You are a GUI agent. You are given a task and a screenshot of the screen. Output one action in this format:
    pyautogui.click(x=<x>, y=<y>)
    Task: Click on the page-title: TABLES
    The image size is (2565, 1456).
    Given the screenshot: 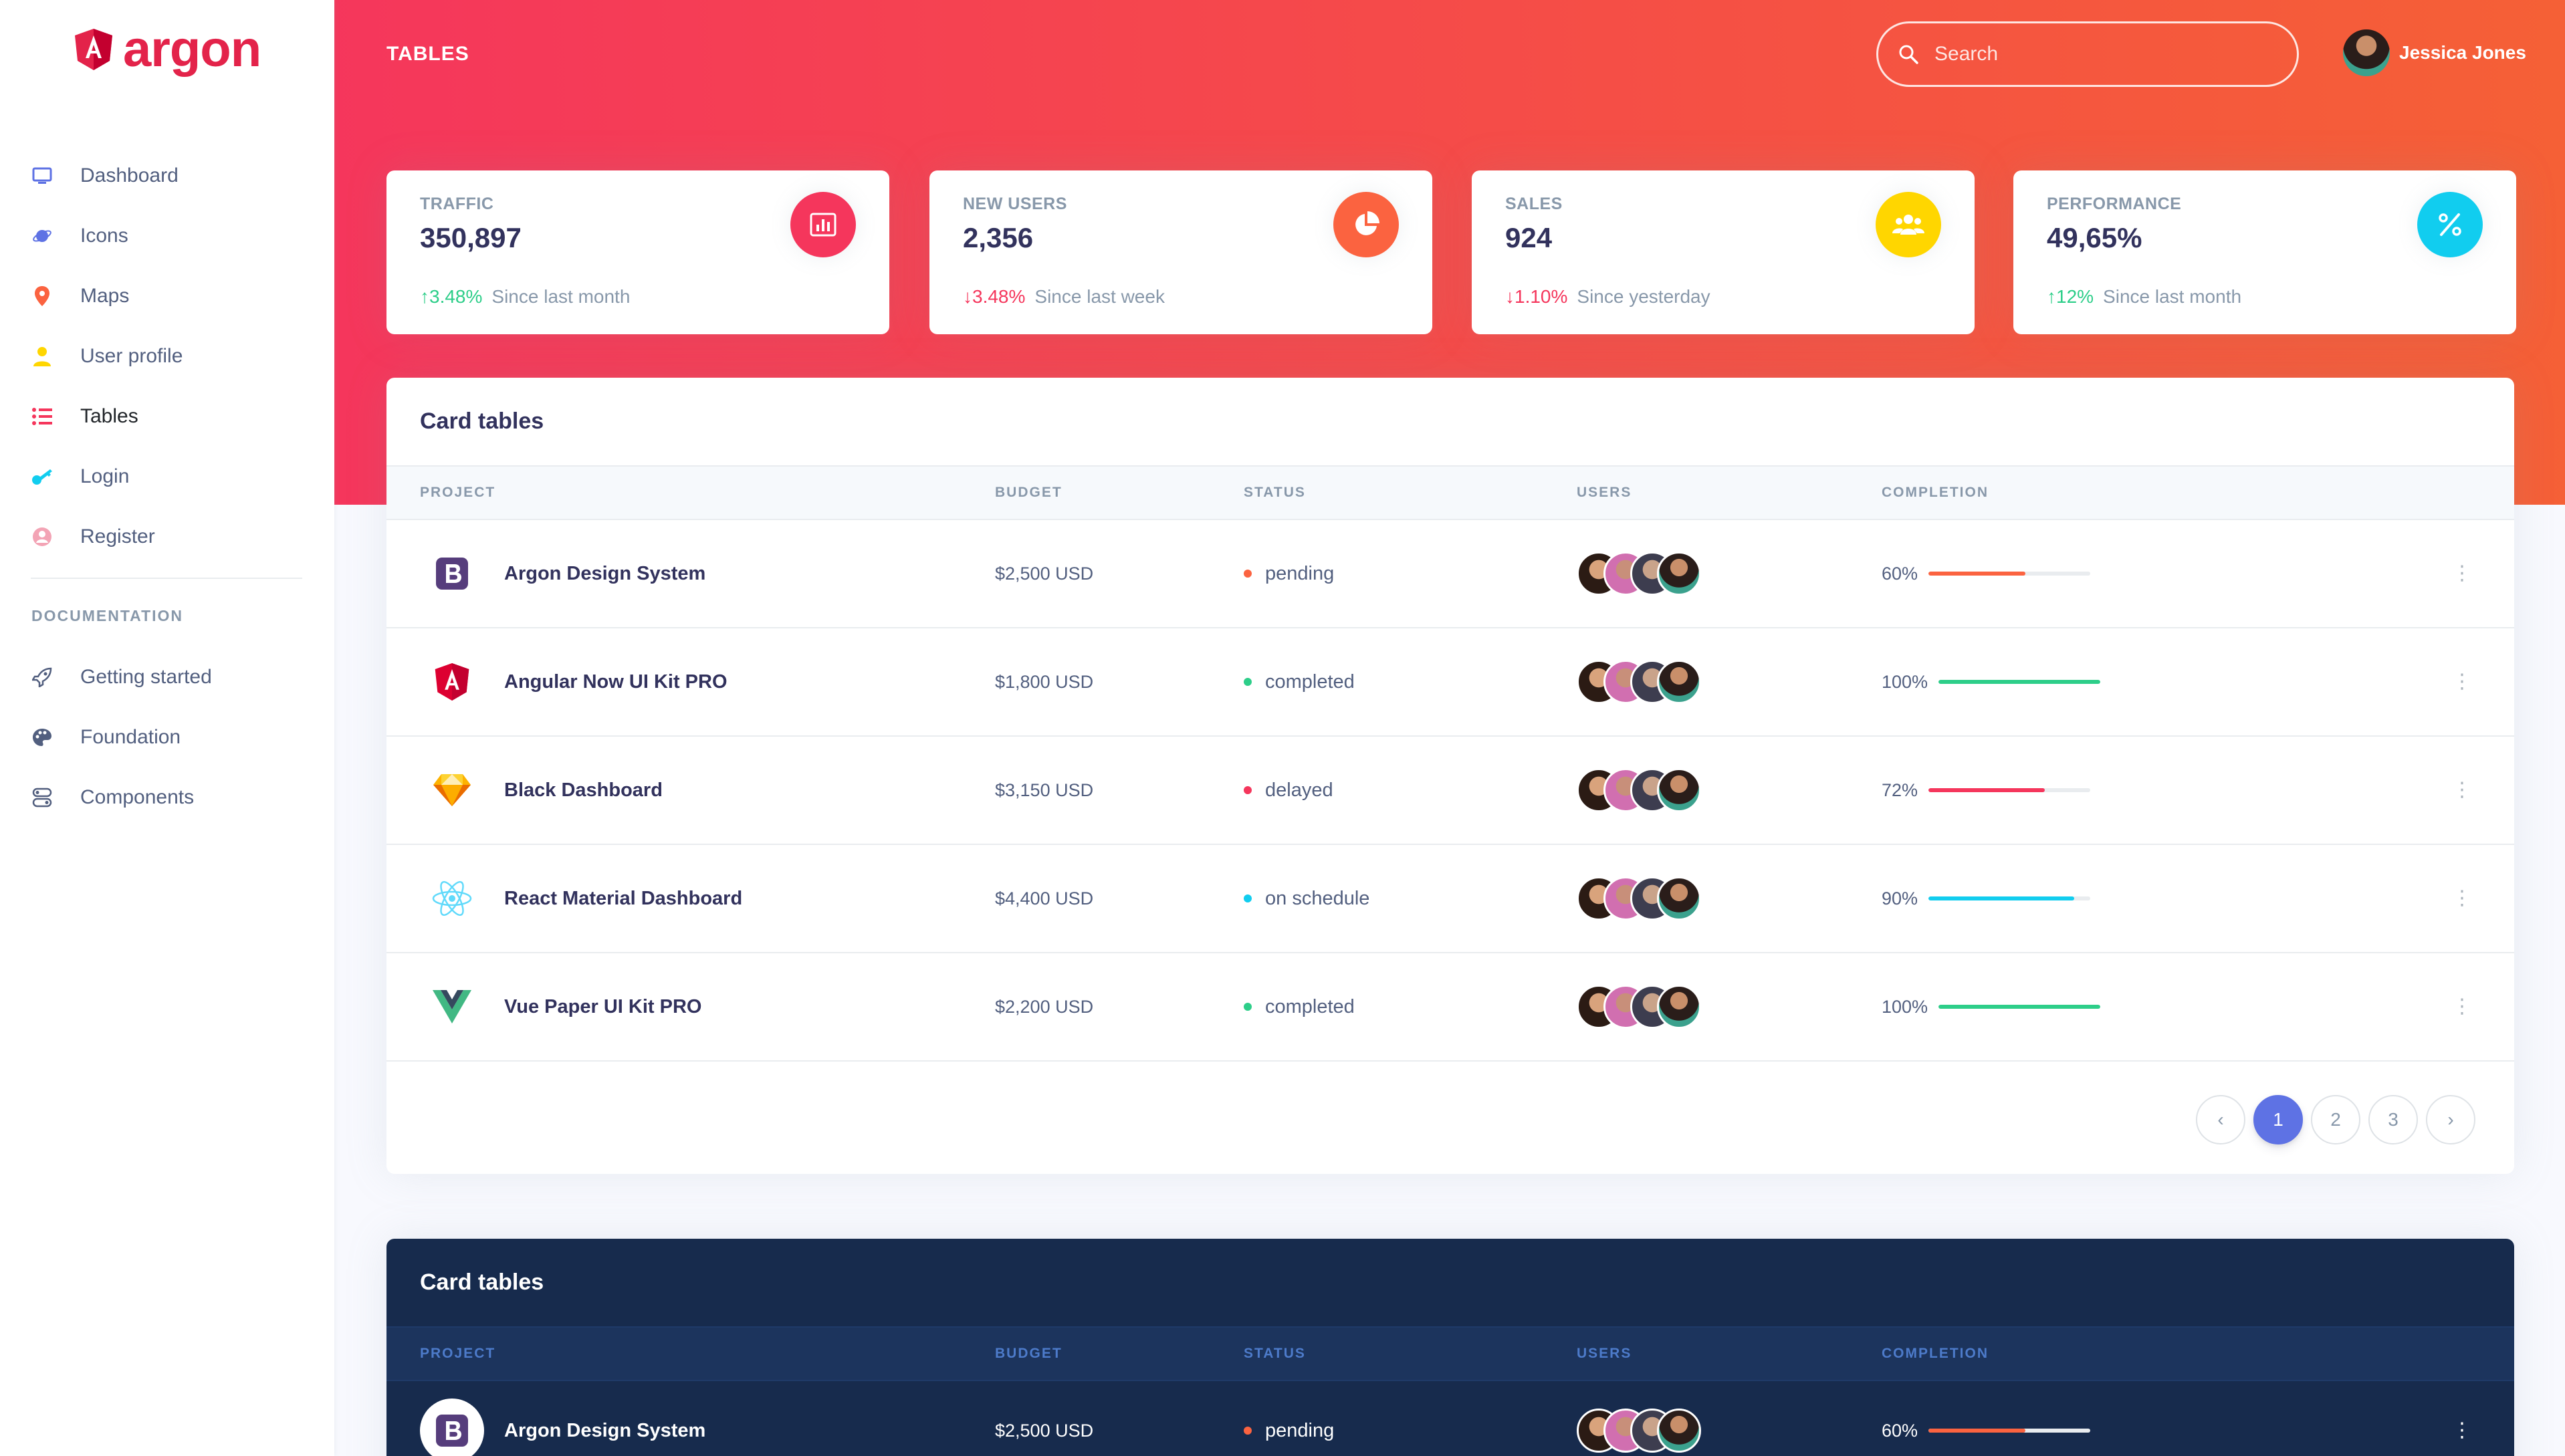 What is the action you would take?
    pyautogui.click(x=427, y=54)
    